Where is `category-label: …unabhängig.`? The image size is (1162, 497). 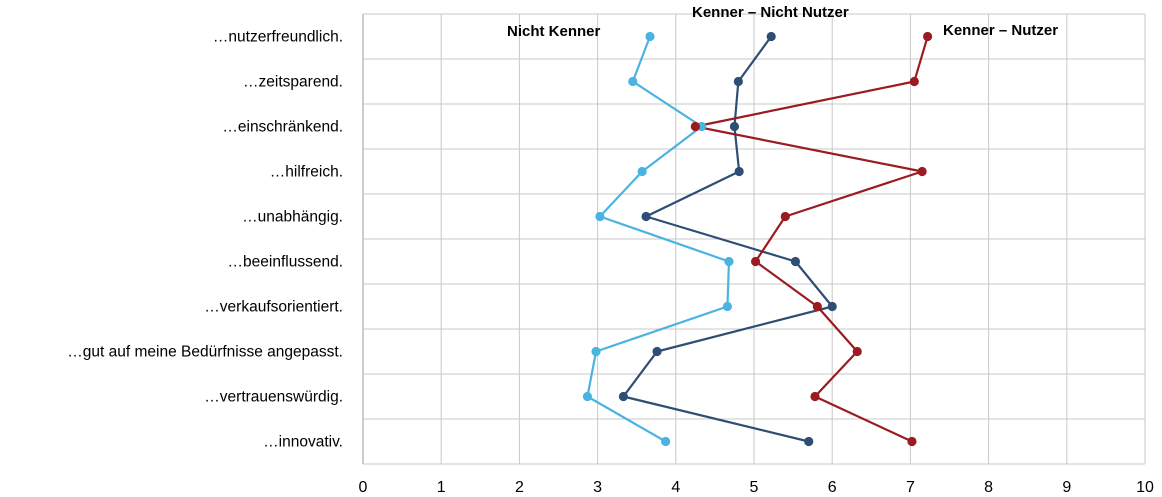
category-label: …unabhängig. is located at coordinates (292, 217).